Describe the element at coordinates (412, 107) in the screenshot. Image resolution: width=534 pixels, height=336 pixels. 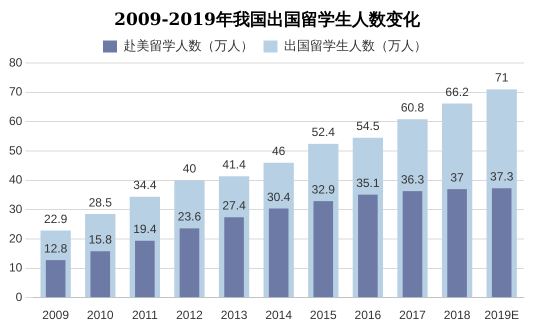
I see `data-label: 60.8` at that location.